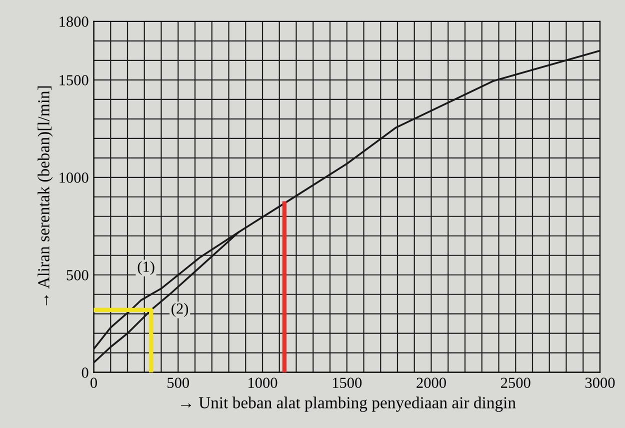 The image size is (625, 428). Describe the element at coordinates (431, 383) in the screenshot. I see `x-tick-label: 2000` at that location.